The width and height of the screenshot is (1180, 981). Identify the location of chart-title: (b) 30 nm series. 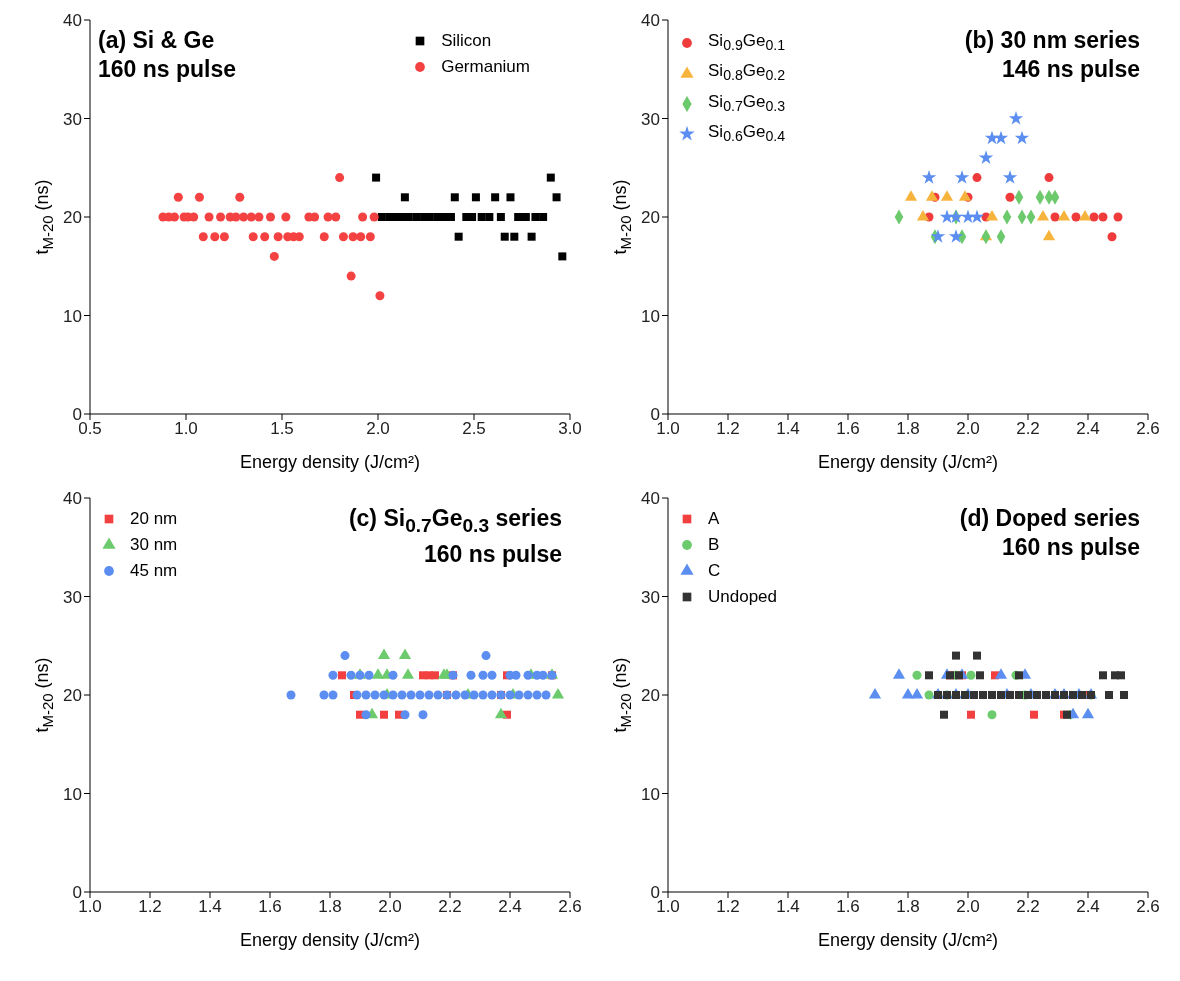
(1052, 40).